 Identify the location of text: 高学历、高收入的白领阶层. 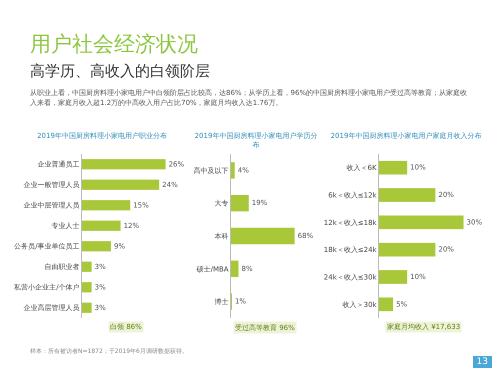
(120, 71).